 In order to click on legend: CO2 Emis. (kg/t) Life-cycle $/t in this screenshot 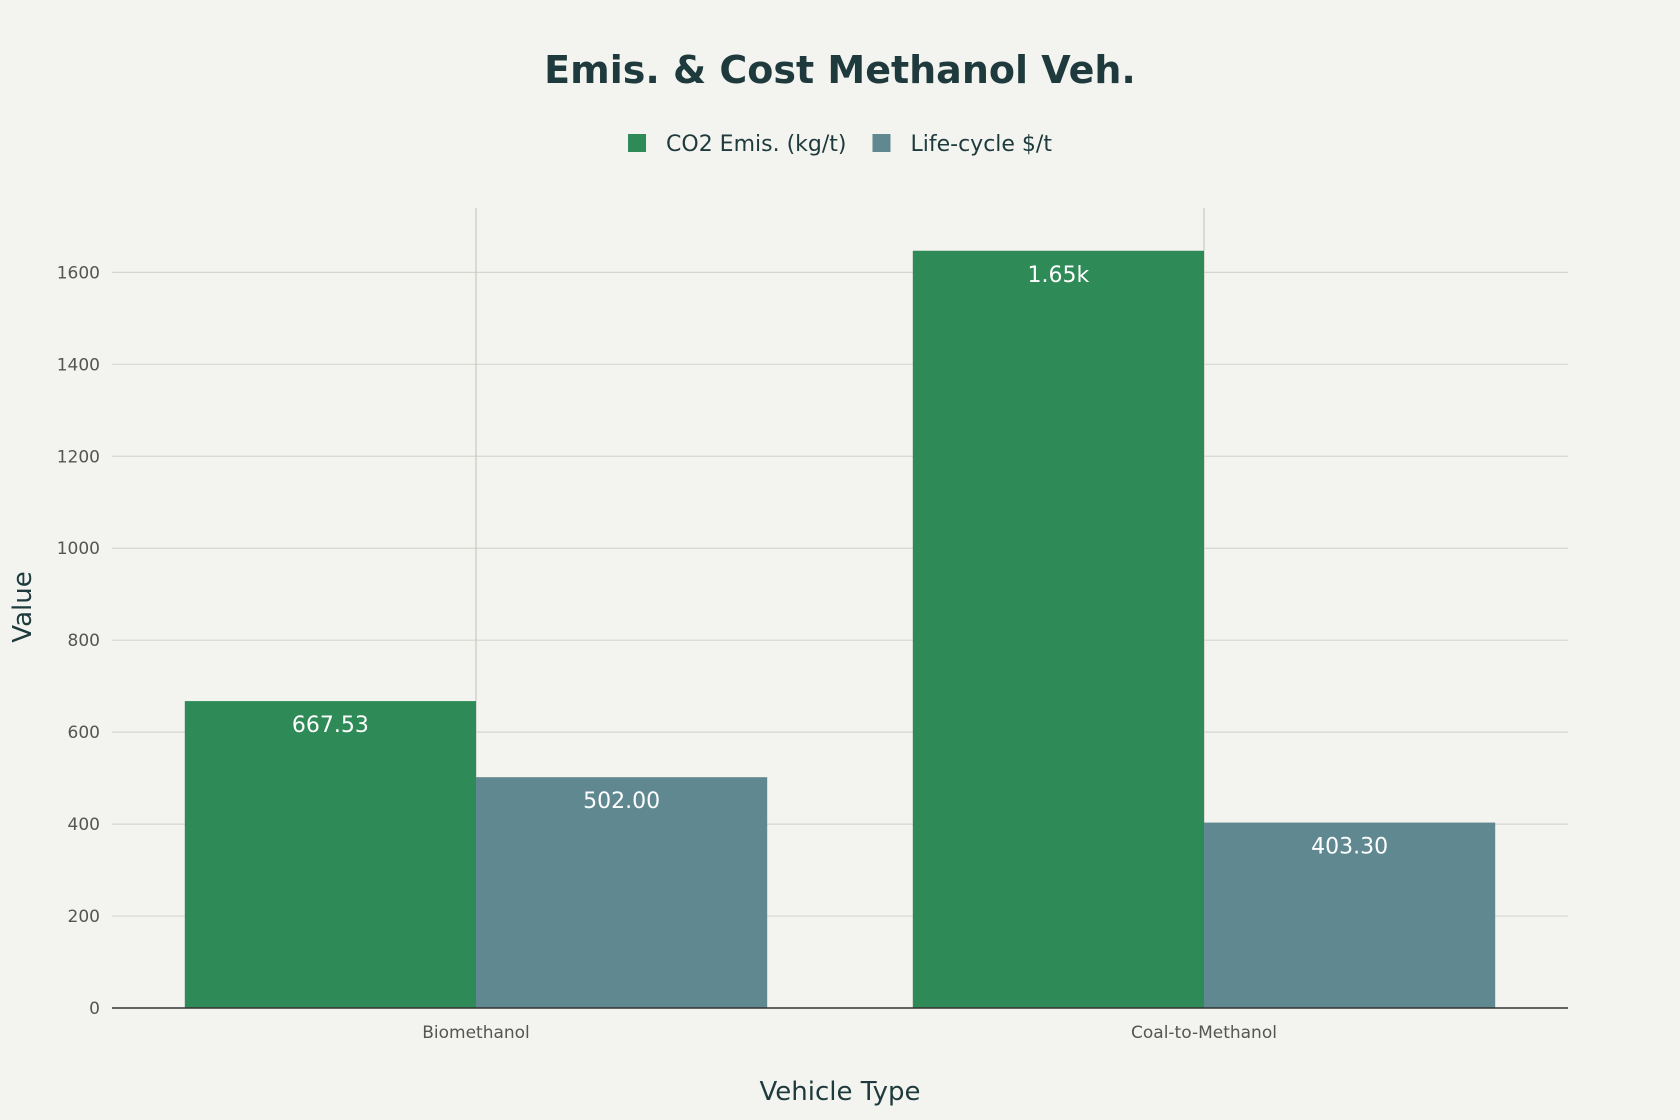, I will do `click(840, 144)`.